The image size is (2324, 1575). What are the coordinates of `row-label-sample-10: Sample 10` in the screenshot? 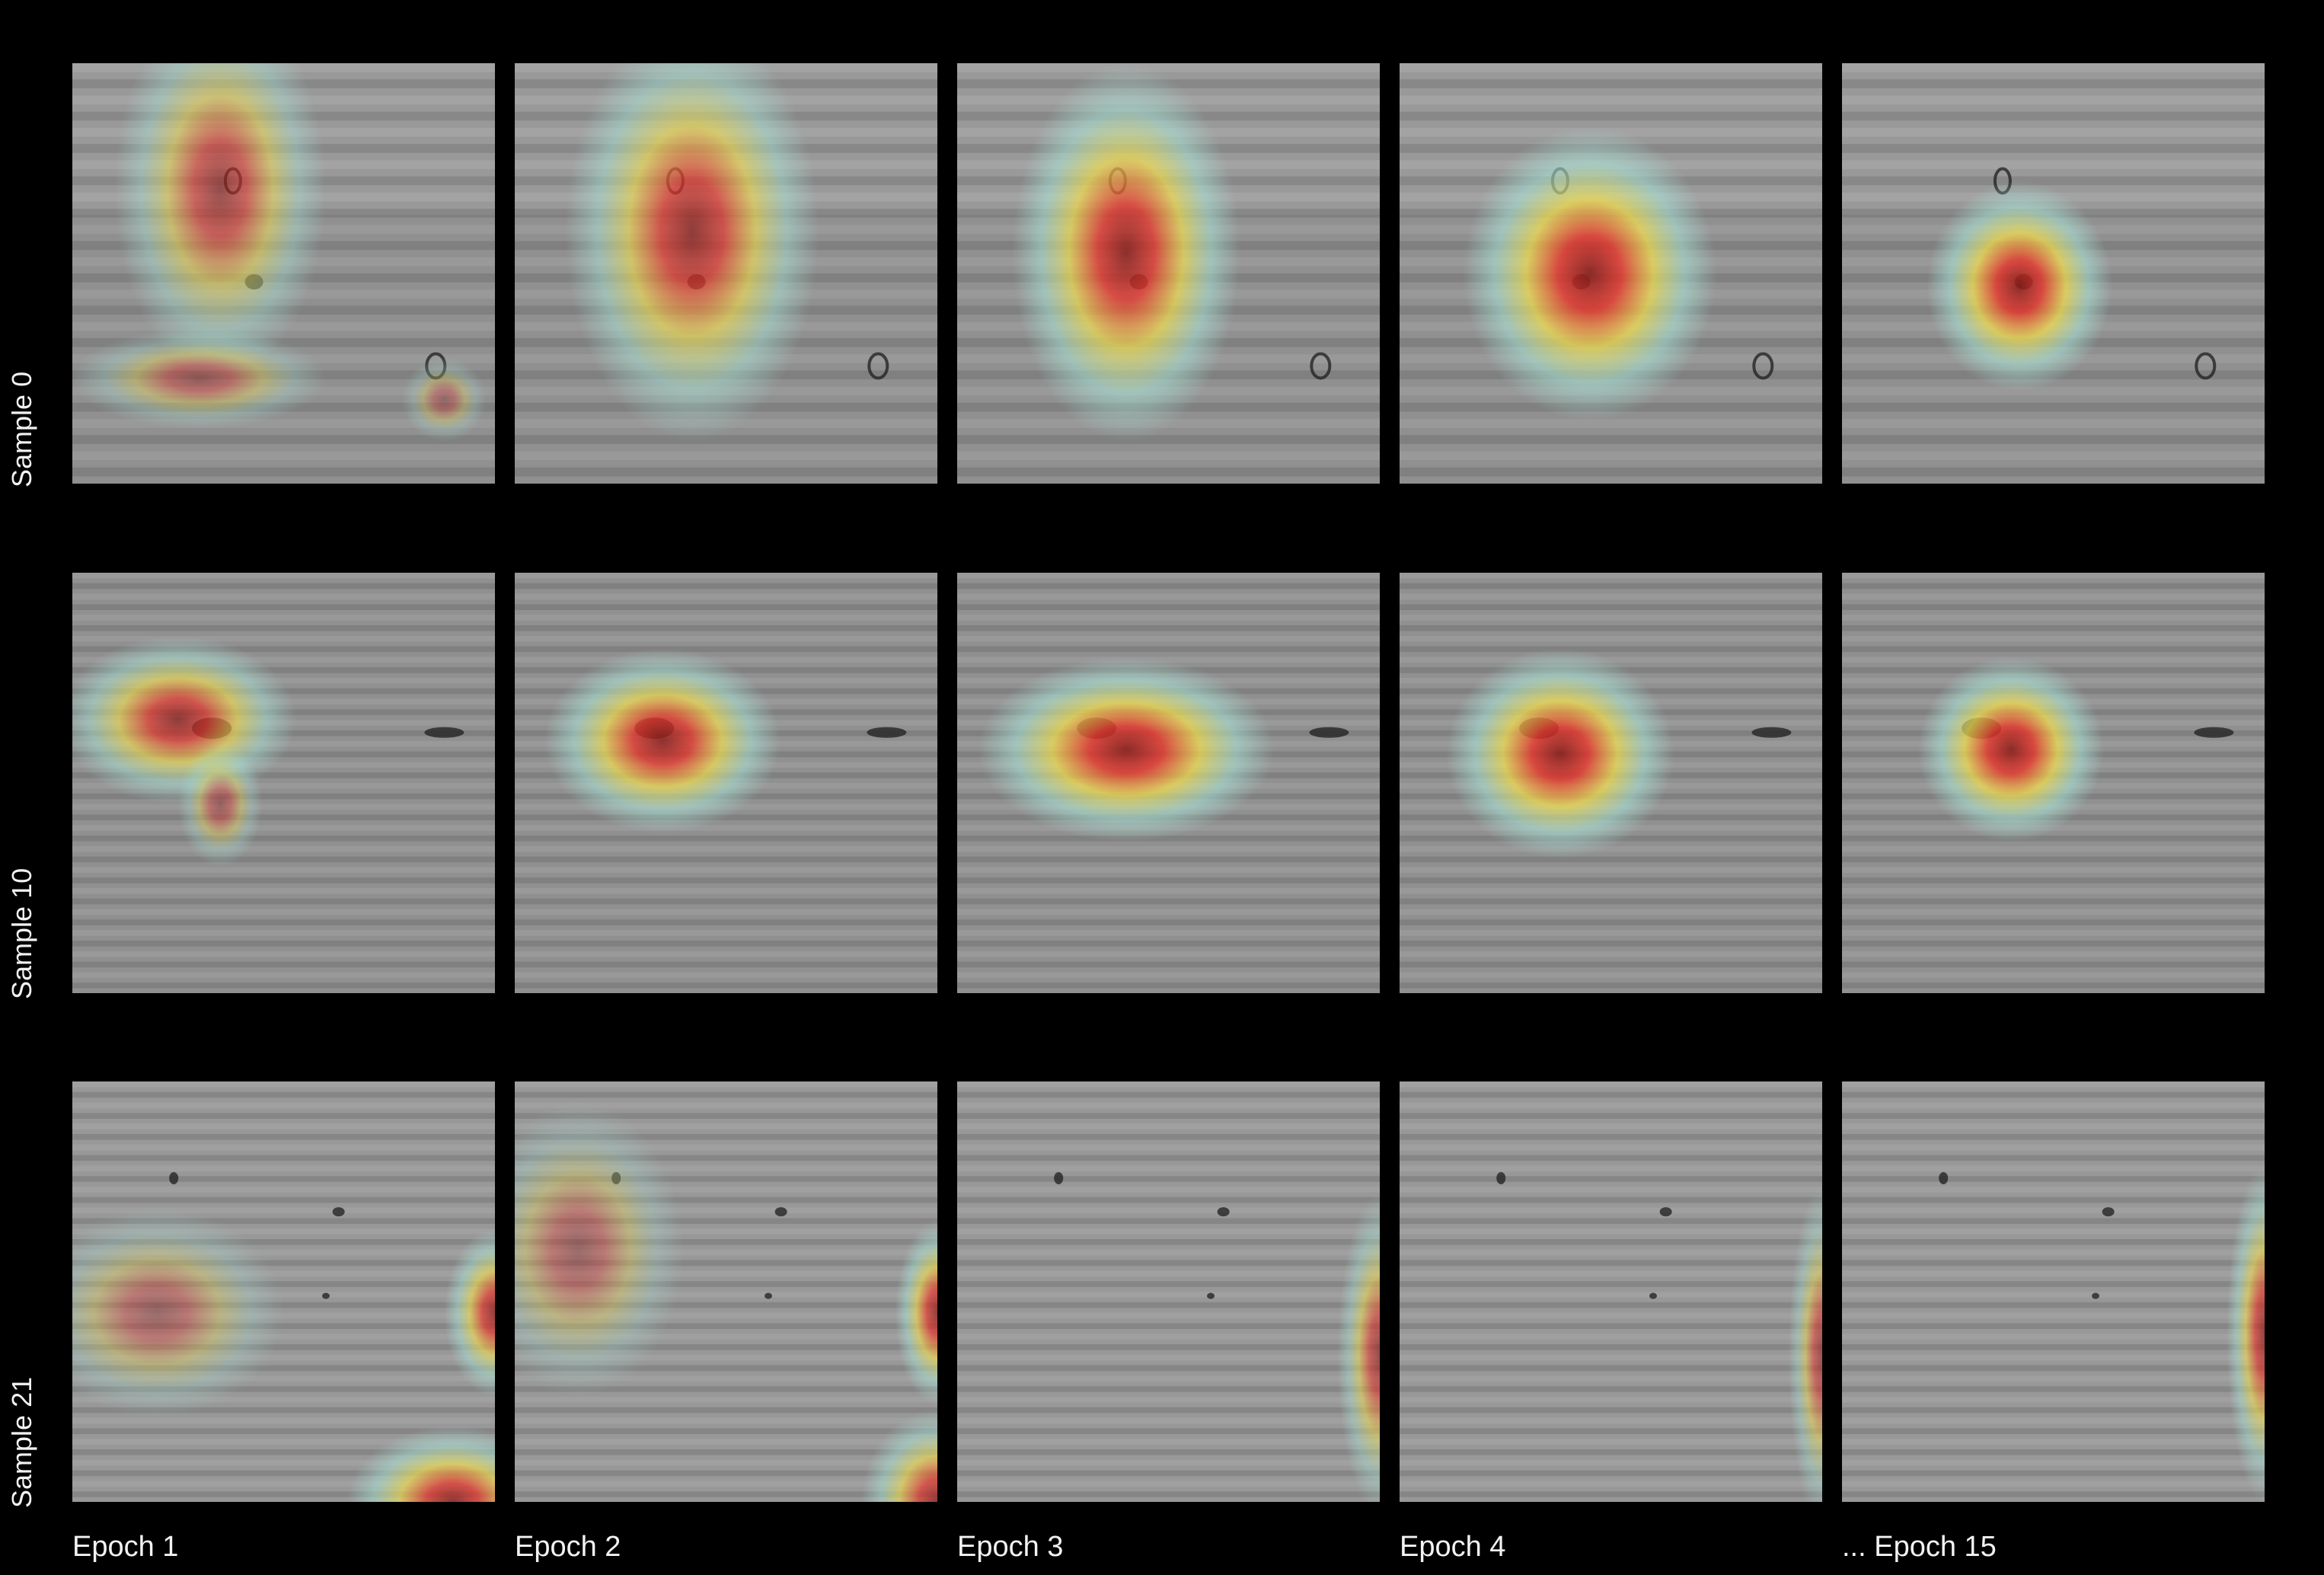 It's located at (21, 933).